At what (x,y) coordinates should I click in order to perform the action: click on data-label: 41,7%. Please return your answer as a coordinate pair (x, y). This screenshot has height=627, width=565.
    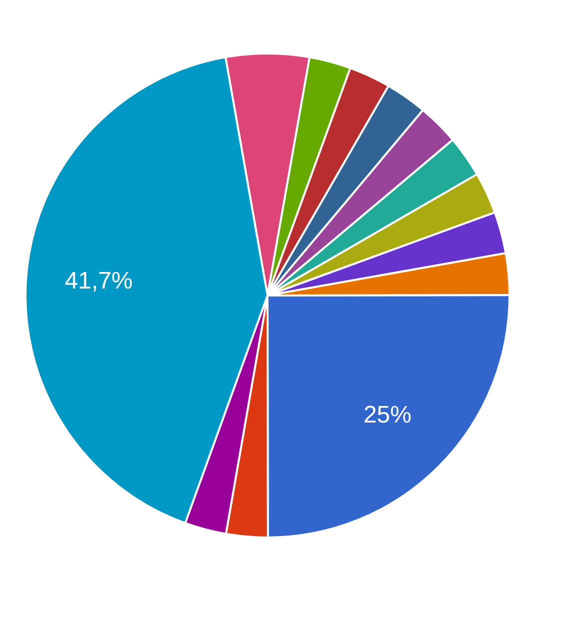
    Looking at the image, I should click on (98, 280).